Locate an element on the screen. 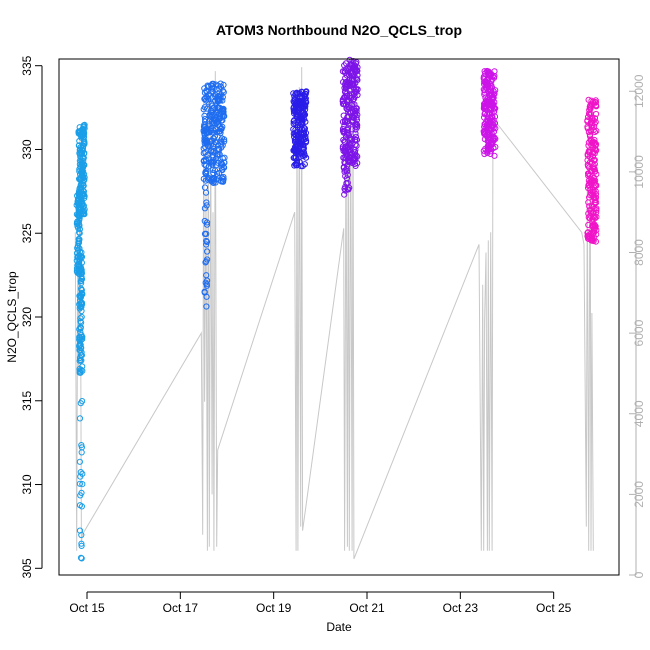 This screenshot has height=650, width=650. y-tick-label: 325 is located at coordinates (27, 233).